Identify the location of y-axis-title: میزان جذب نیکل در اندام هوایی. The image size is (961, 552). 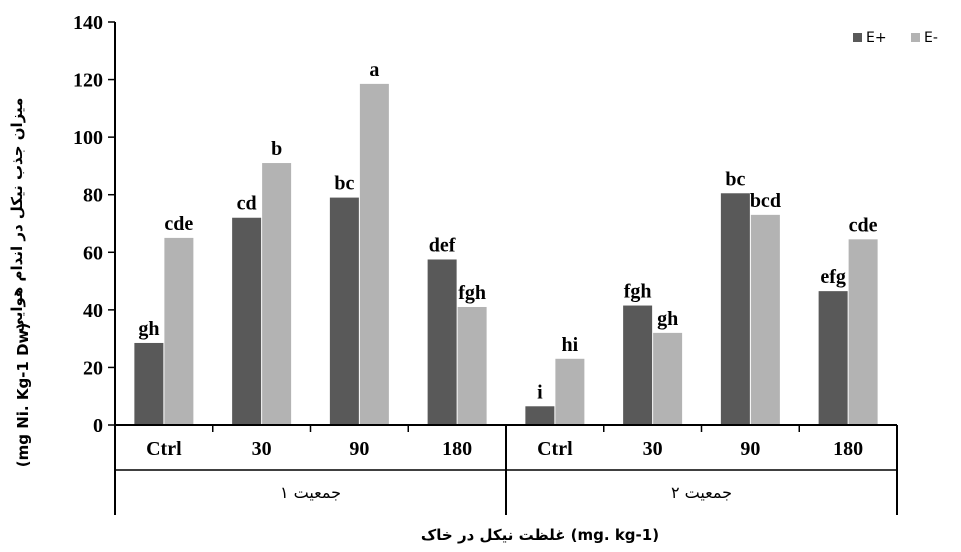
(17, 215).